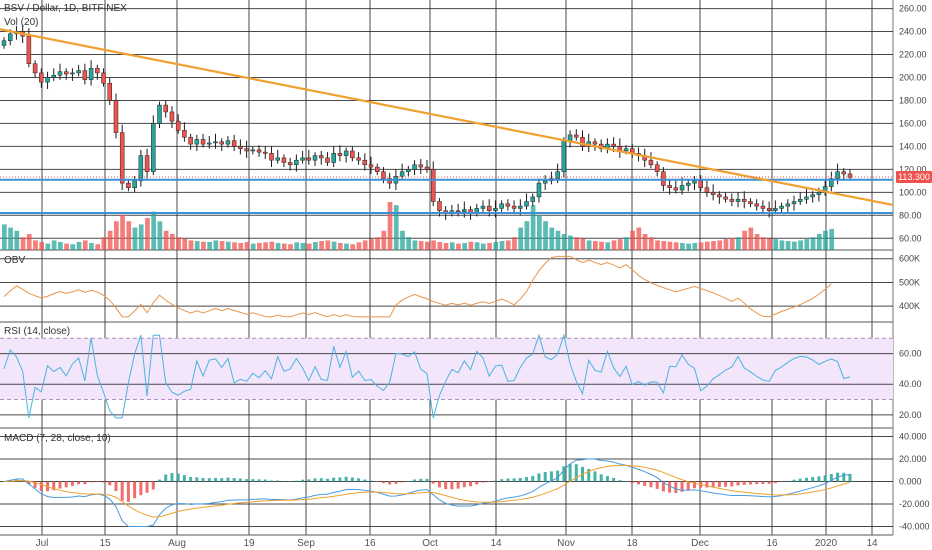 Image resolution: width=932 pixels, height=550 pixels. I want to click on obv-tick-label: 400K, so click(909, 306).